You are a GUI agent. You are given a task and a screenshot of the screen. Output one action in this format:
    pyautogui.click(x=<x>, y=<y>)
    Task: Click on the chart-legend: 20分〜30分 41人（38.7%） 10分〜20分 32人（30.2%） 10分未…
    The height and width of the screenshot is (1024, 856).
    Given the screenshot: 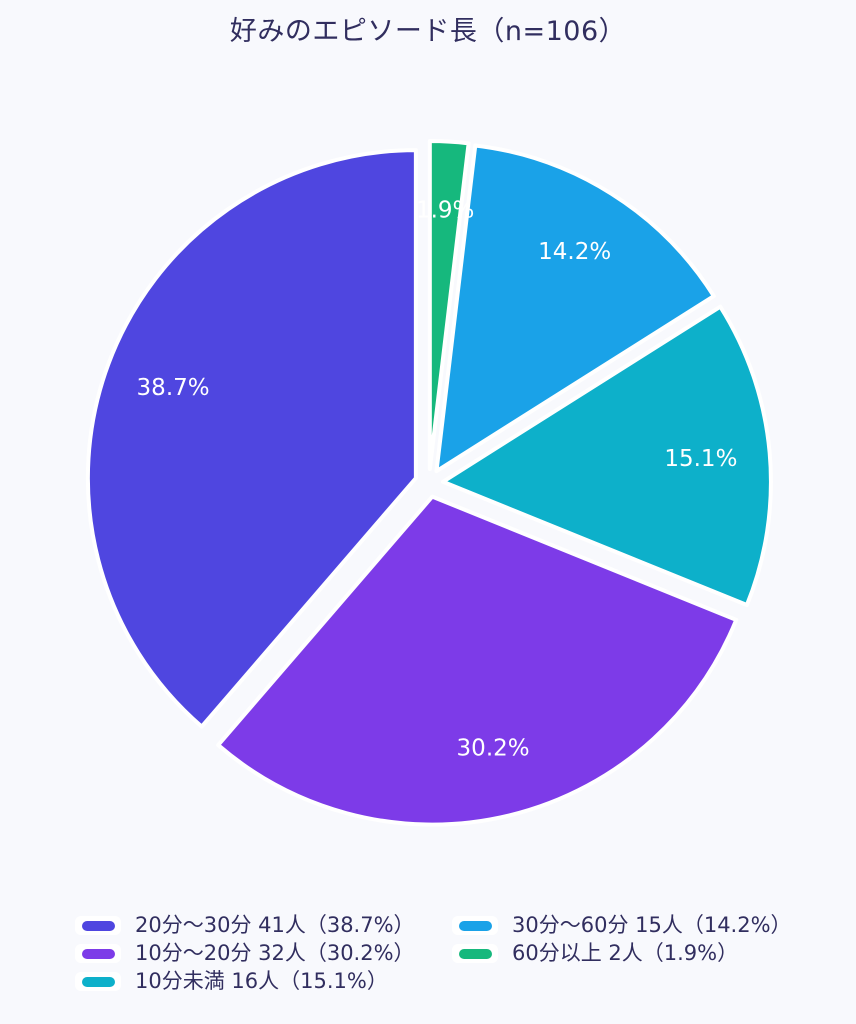 What is the action you would take?
    pyautogui.click(x=433, y=953)
    